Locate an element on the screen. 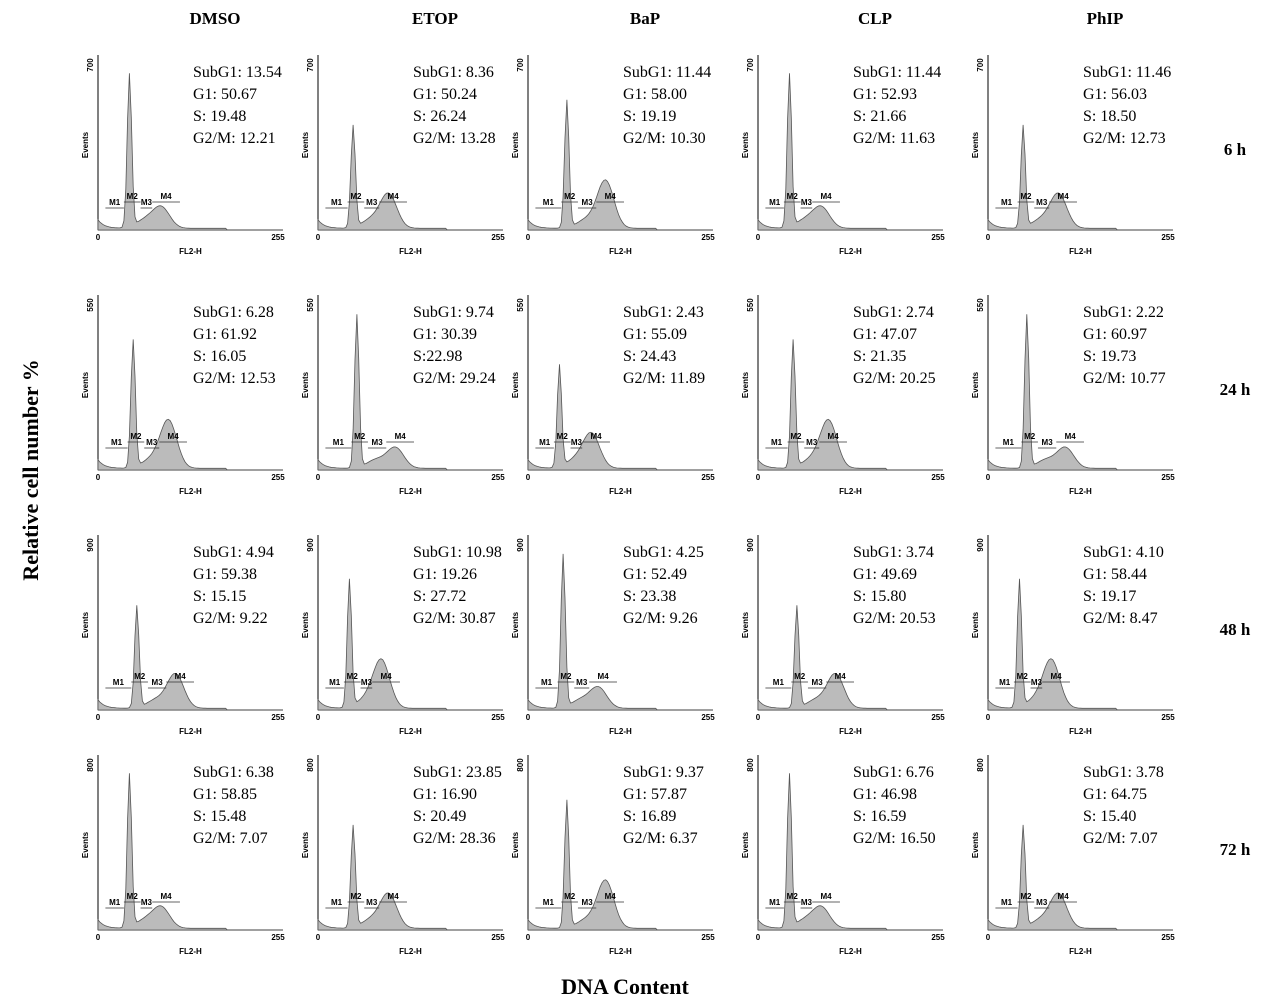 This screenshot has height=1000, width=1265. phase-value: SubG1: 2.22 is located at coordinates (1123, 312).